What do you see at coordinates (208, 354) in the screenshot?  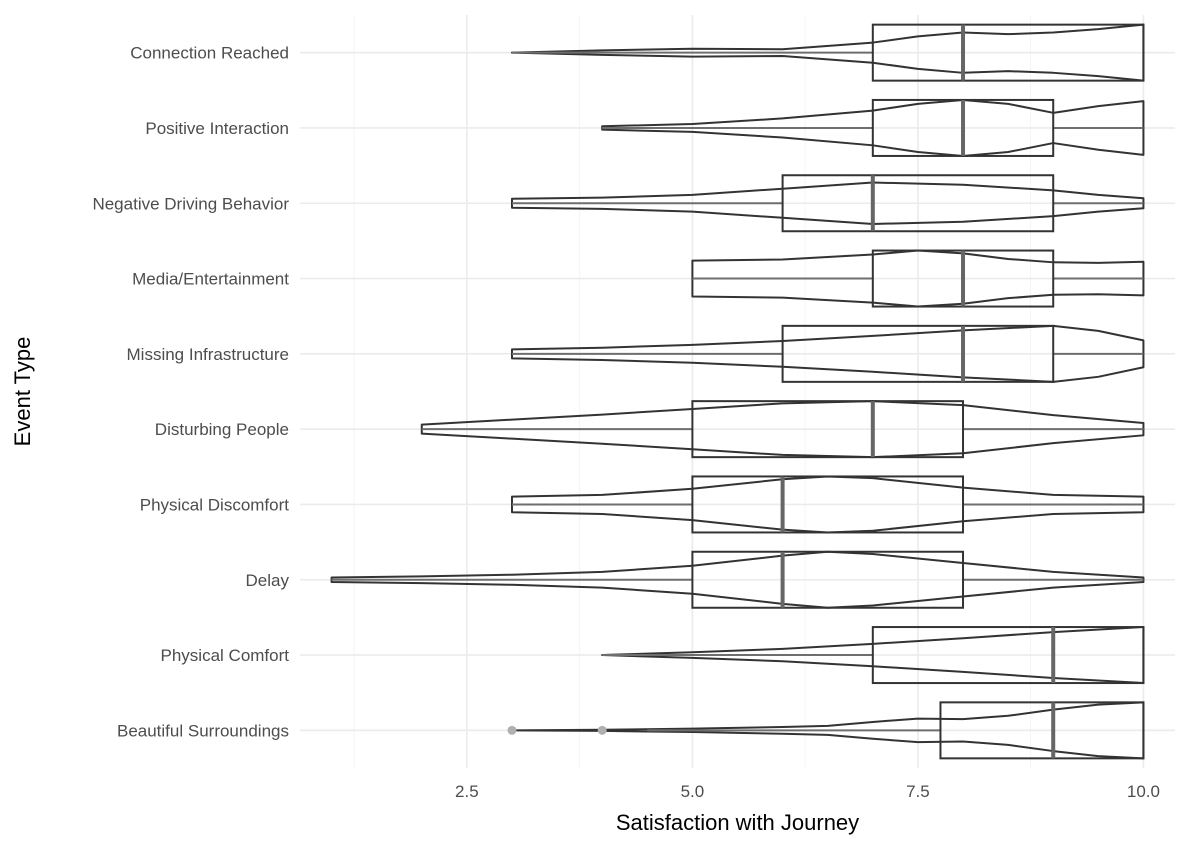 I see `y-category-label: Missing Infrastructure` at bounding box center [208, 354].